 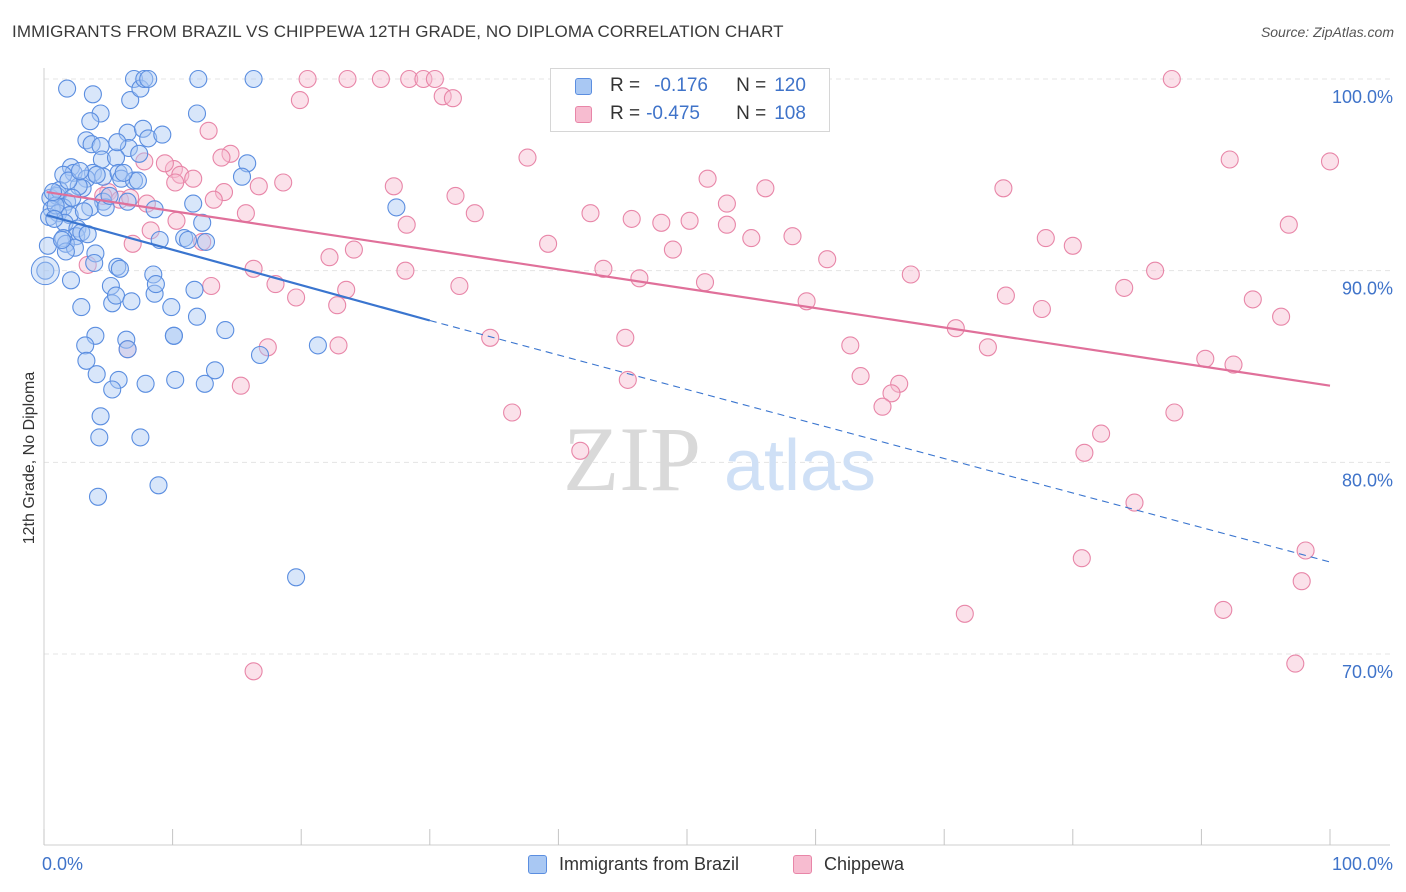 I want to click on y-tick-label: 70.0%, so click(x=1367, y=672).